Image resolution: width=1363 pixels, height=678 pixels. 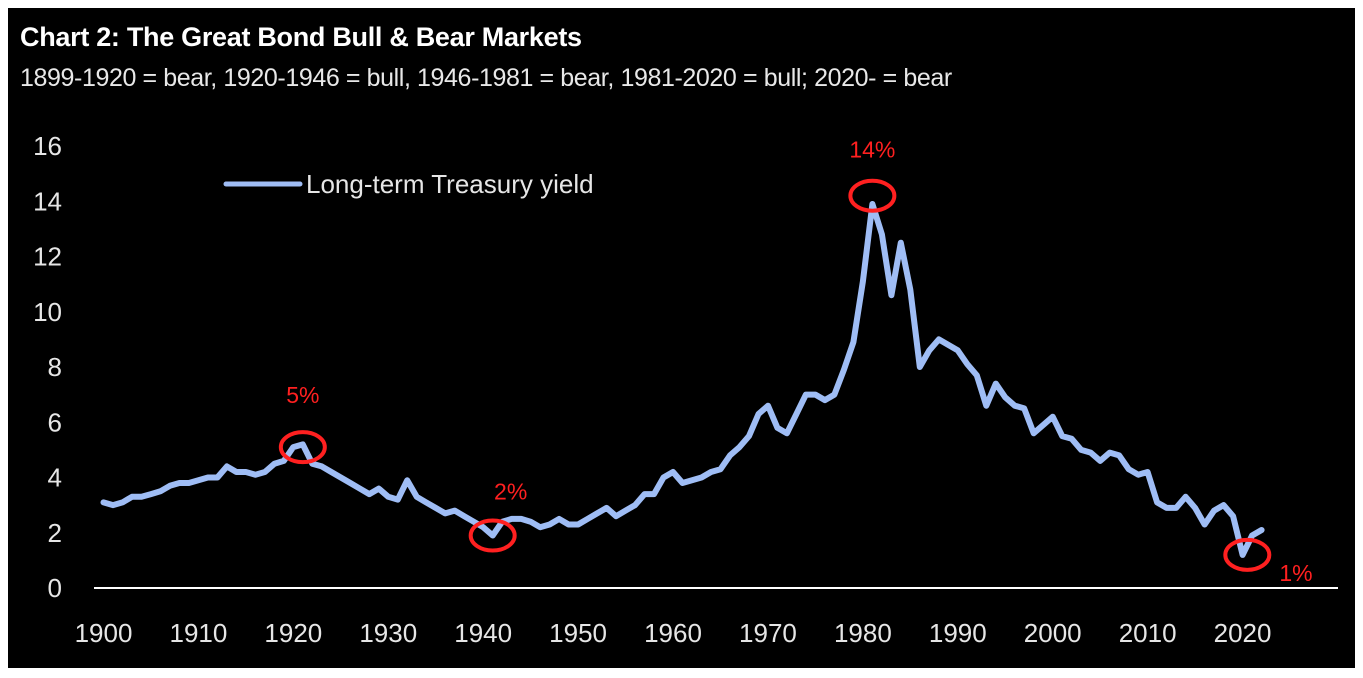 What do you see at coordinates (388, 633) in the screenshot?
I see `x-tick-label: 1930` at bounding box center [388, 633].